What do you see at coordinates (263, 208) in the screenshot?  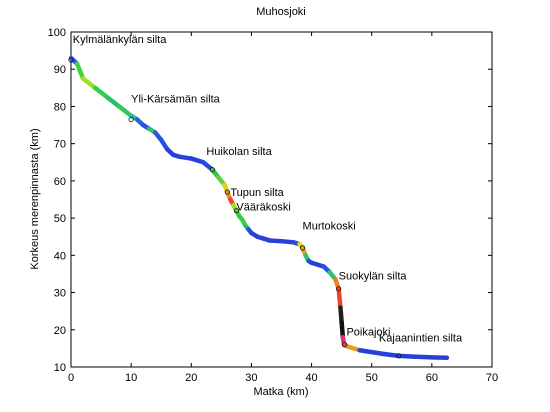 I see `annotation-label: Vääräkoski` at bounding box center [263, 208].